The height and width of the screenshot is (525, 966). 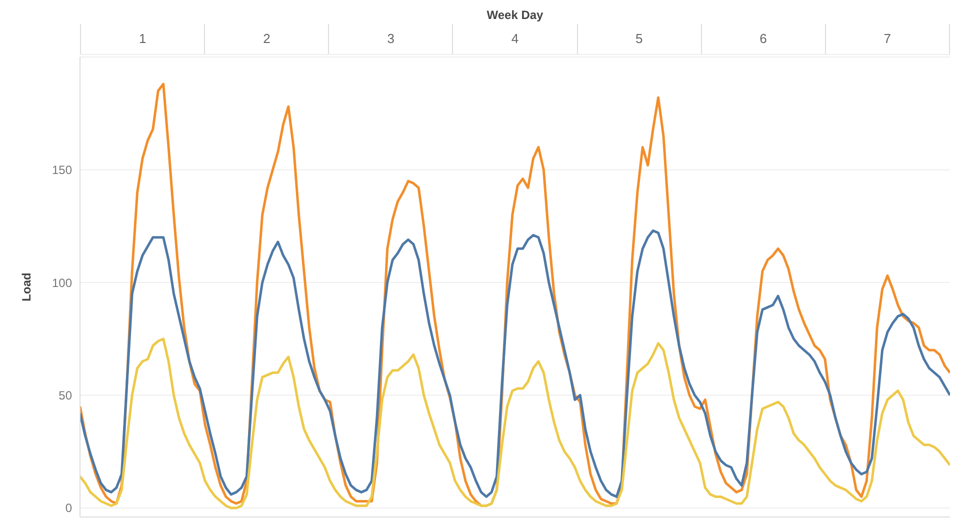 I want to click on text: 3, so click(x=390, y=39).